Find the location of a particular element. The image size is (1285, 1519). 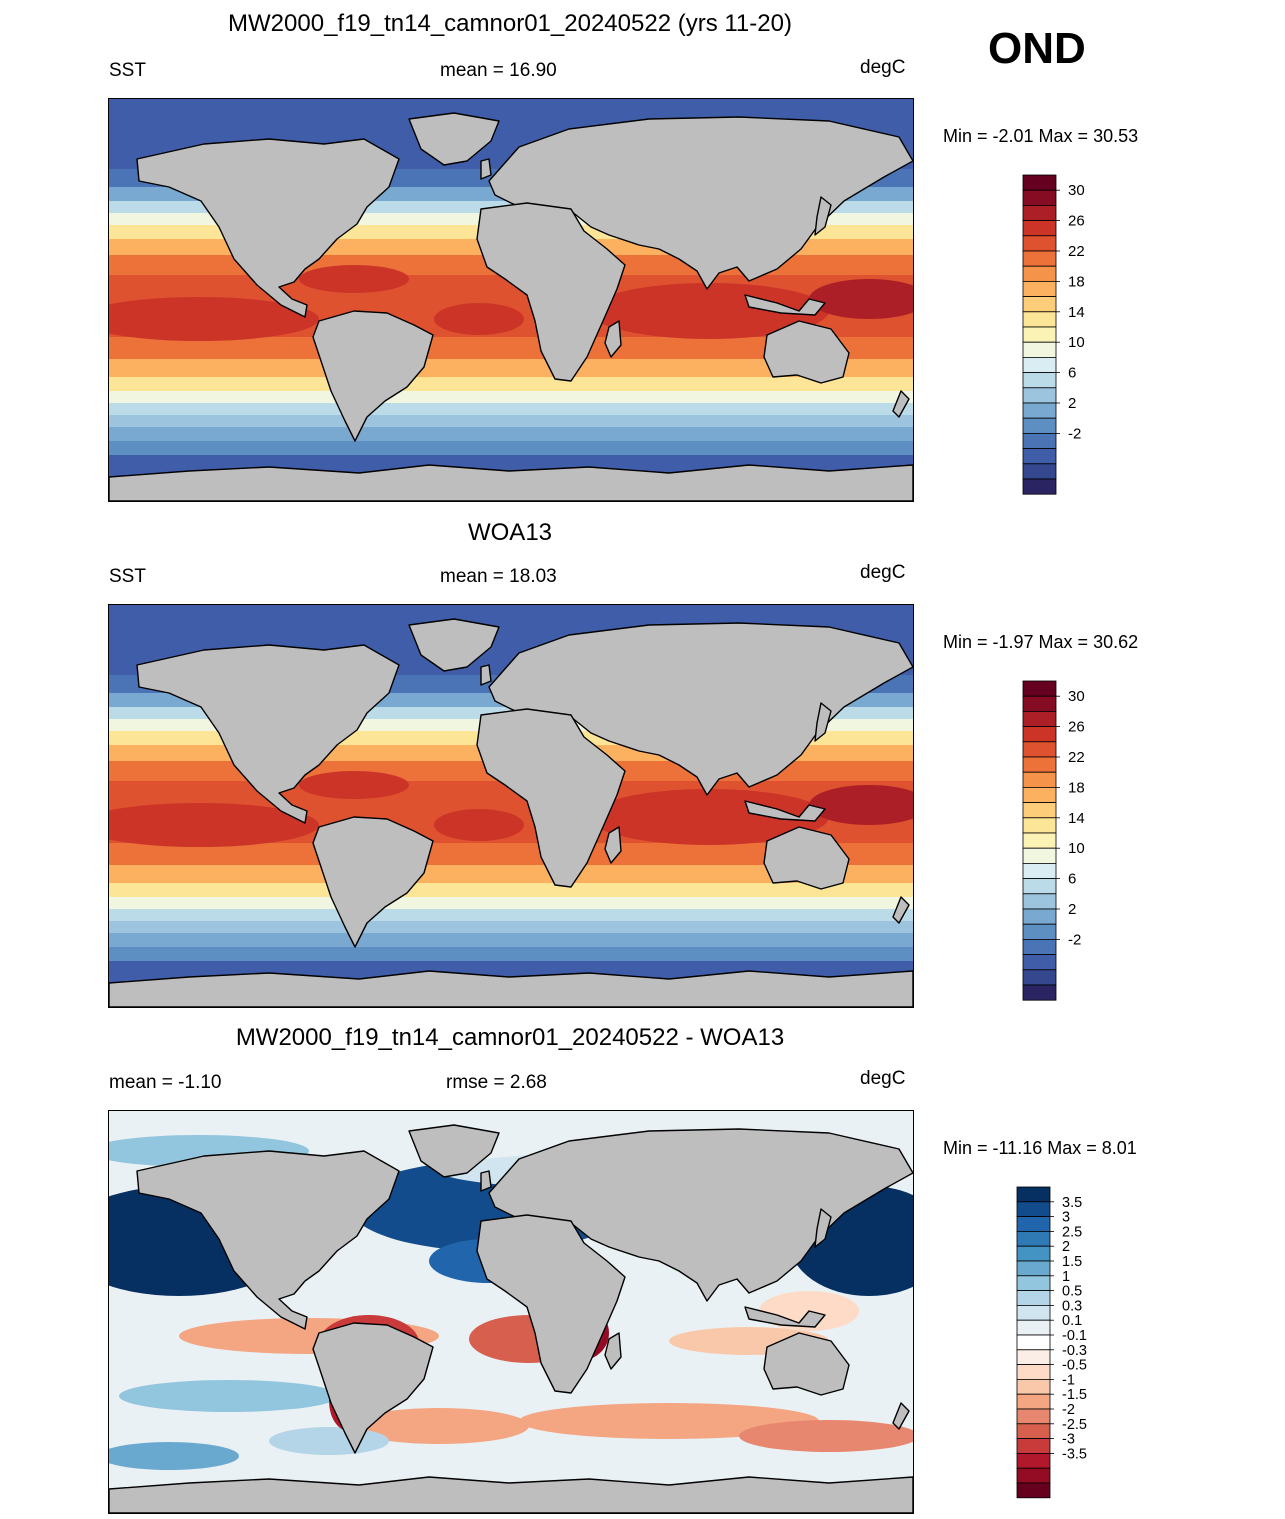

colorbar-tick-label: 1.5 is located at coordinates (1072, 1262).